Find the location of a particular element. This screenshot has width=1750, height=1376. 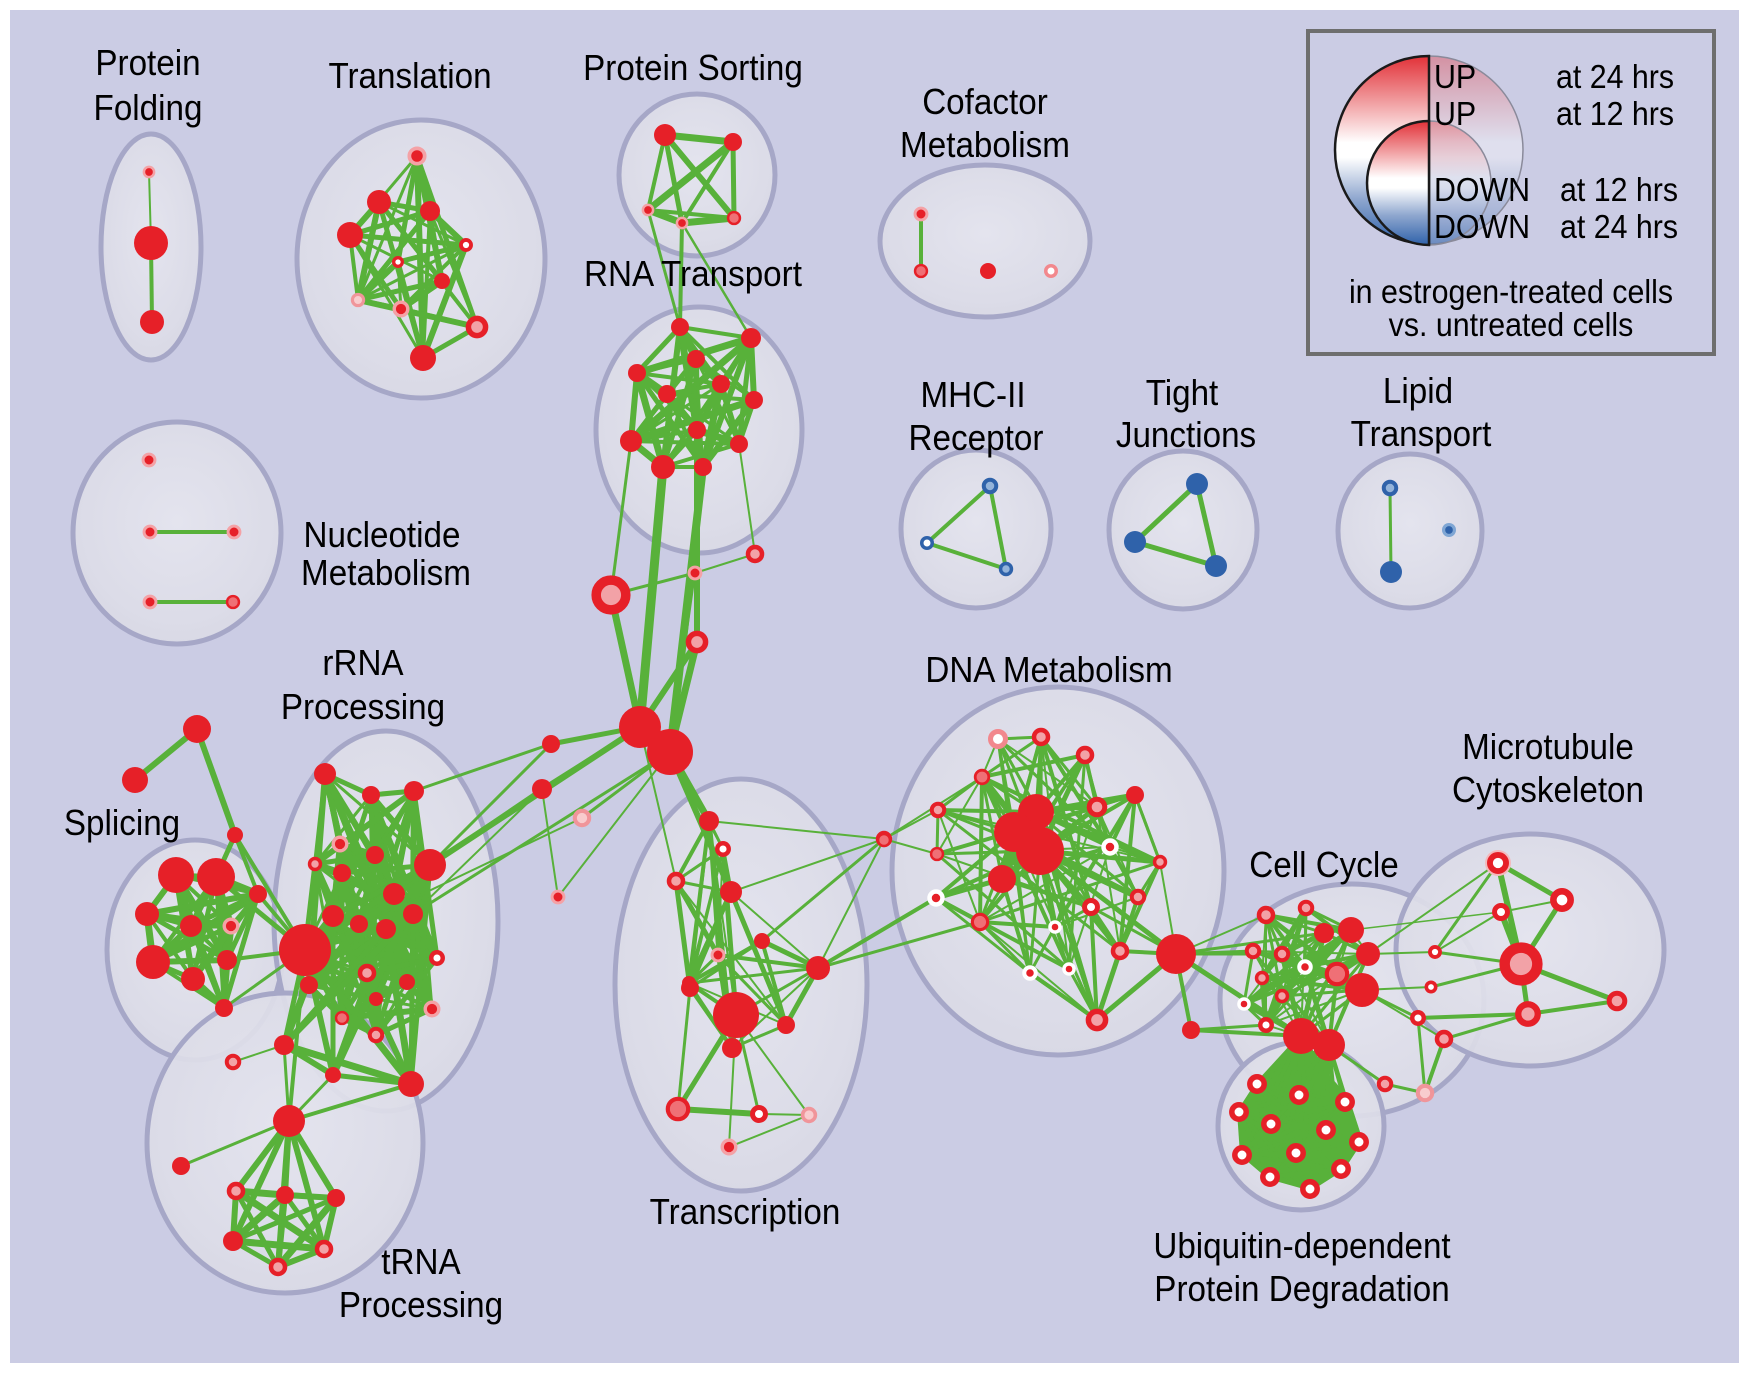

svg-text: Ubiquitin-dependent is located at coordinates (1301, 1245).